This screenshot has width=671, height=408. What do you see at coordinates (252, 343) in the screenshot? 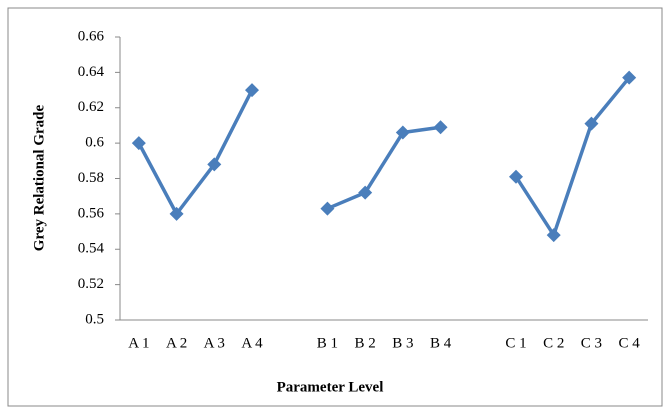
I see `x-tick-label: A 4` at bounding box center [252, 343].